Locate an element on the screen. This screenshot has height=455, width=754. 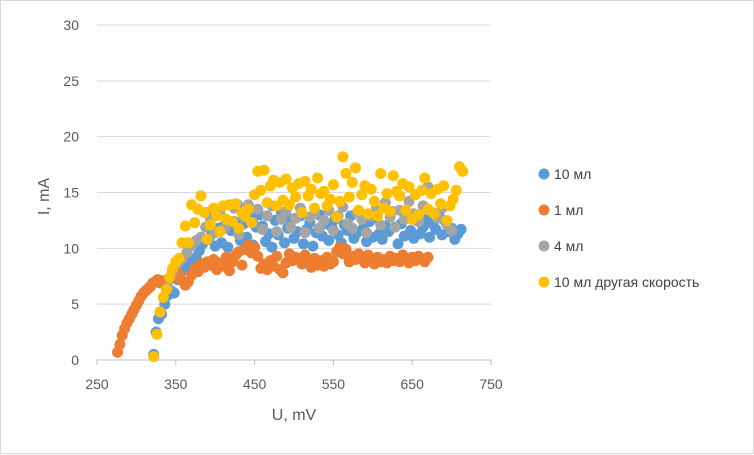
y-tick-label: 10 is located at coordinates (71, 248).